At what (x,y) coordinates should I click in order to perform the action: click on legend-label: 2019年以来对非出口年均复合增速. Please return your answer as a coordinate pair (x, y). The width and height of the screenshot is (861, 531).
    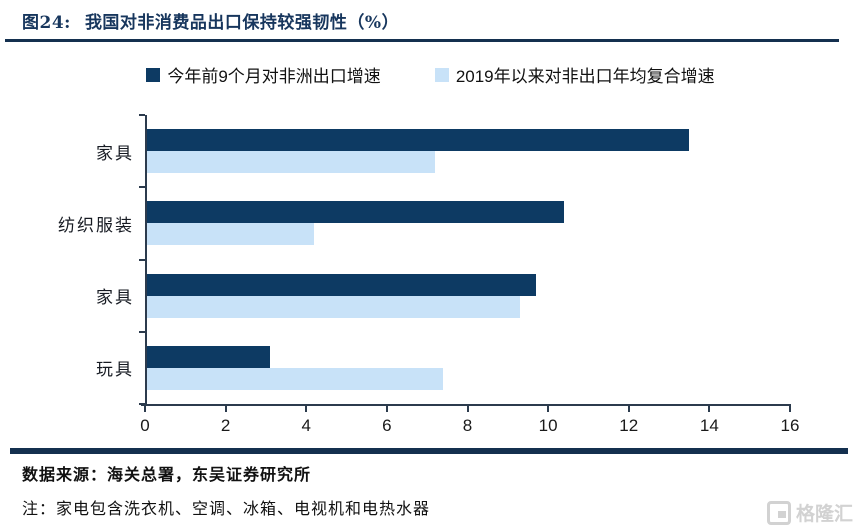
    Looking at the image, I should click on (585, 76).